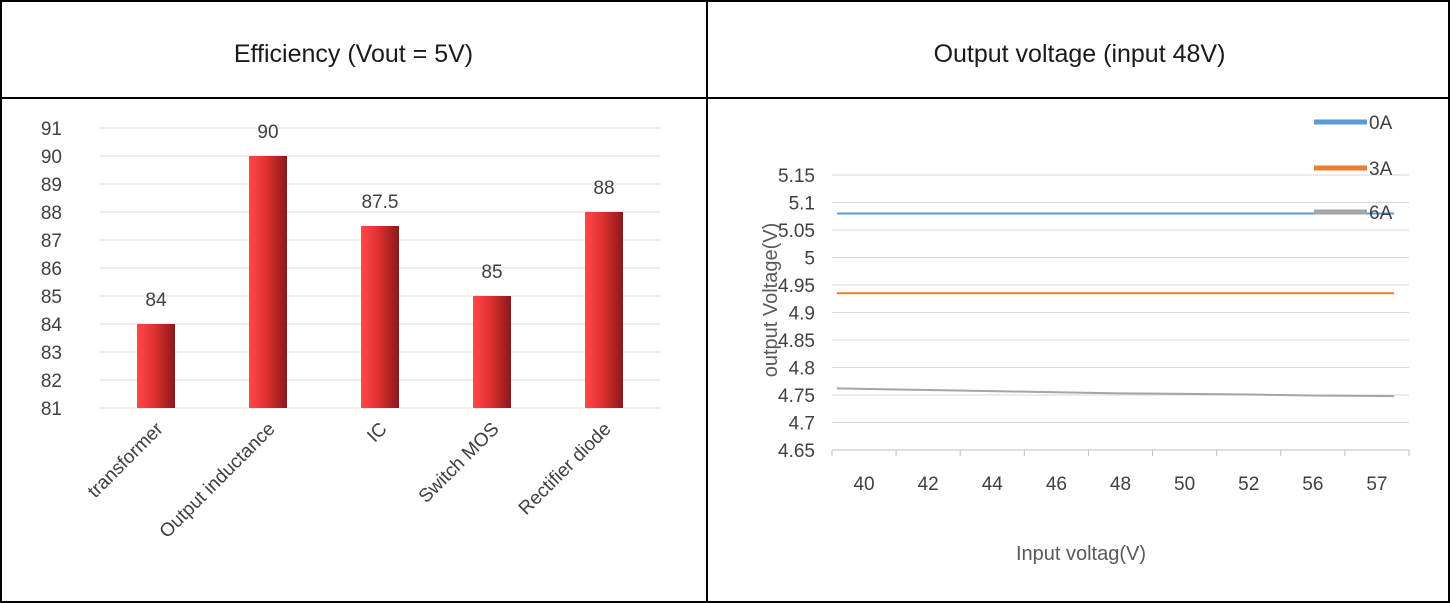 Image resolution: width=1450 pixels, height=603 pixels. Describe the element at coordinates (1353, 168) in the screenshot. I see `line-legend: 0A 3A 6A` at that location.